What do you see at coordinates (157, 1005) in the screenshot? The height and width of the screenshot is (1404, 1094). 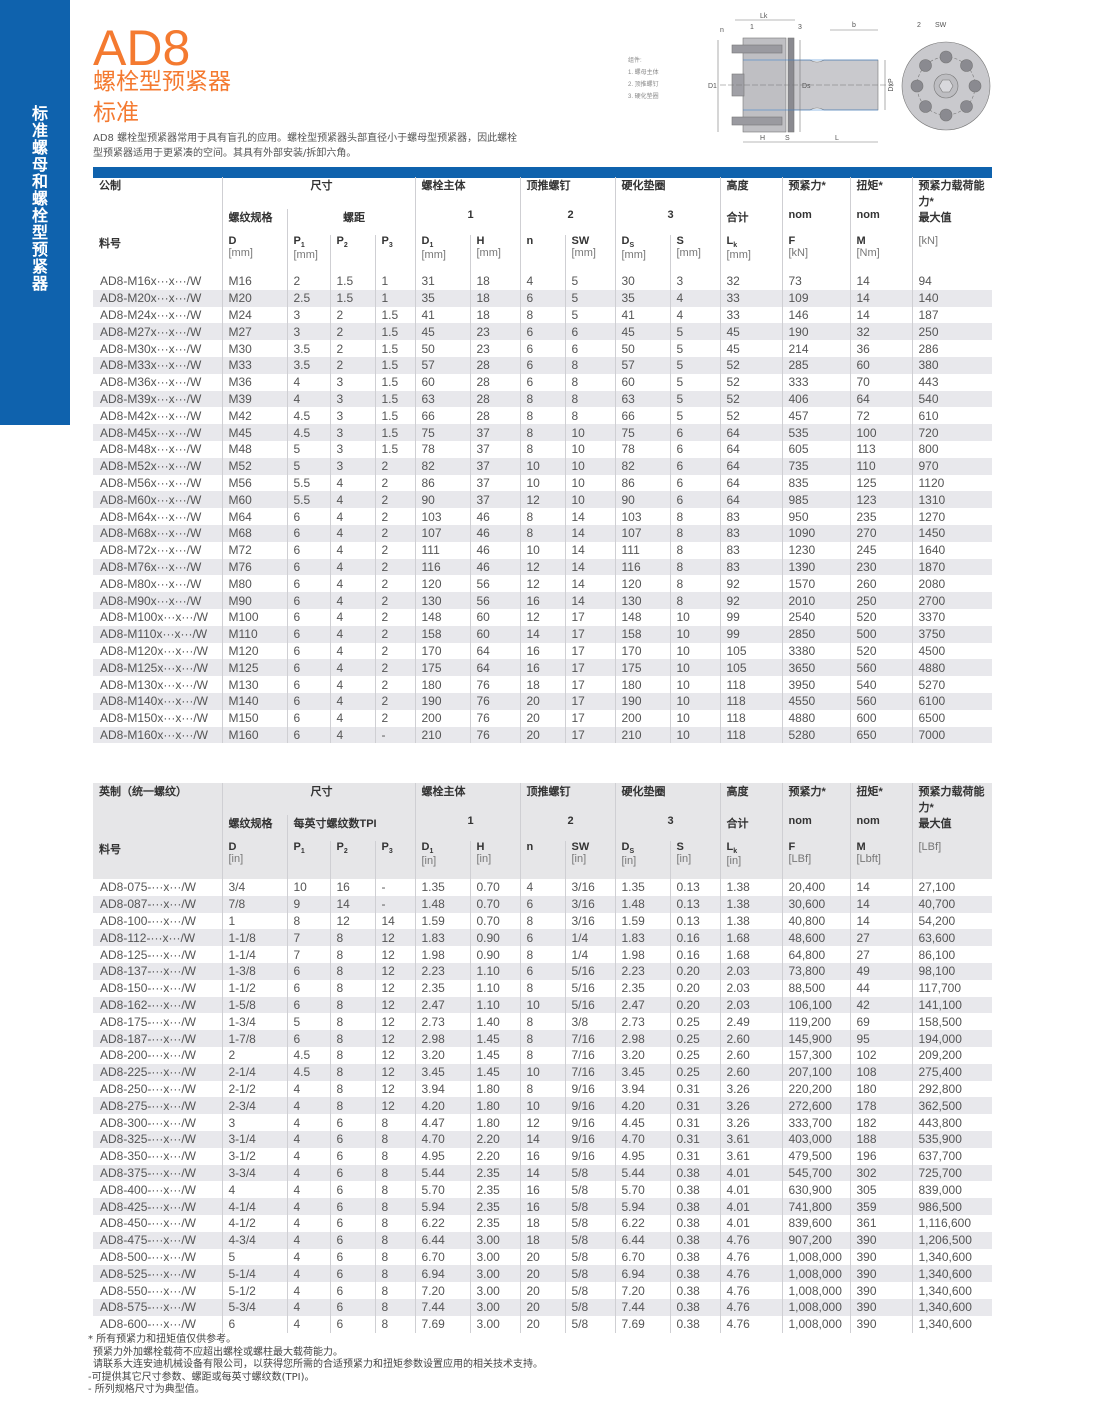 I see `table-cell: AD8-162-···x···/W` at bounding box center [157, 1005].